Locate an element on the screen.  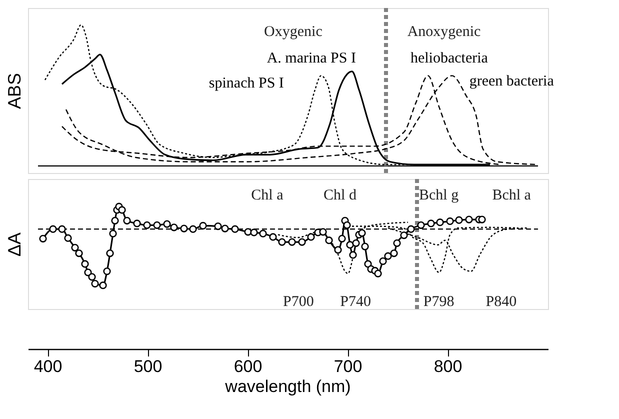
text: P700 is located at coordinates (298, 302).